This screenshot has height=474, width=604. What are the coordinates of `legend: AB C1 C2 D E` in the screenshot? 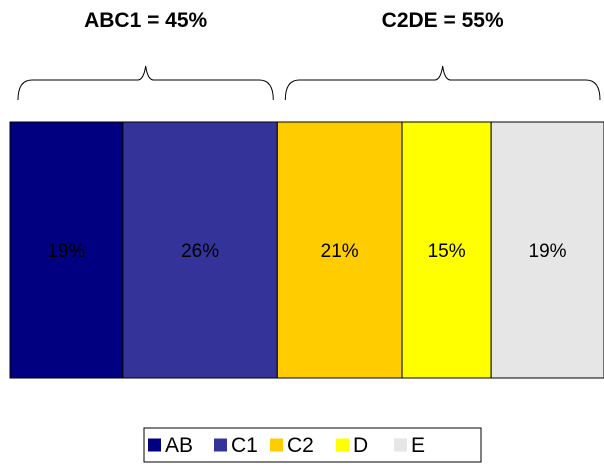 It's located at (312, 445).